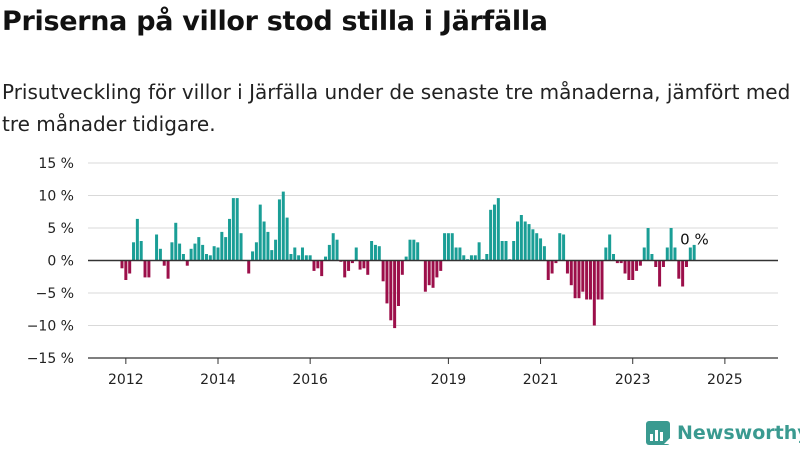 The height and width of the screenshot is (450, 800). I want to click on y-tick-label: −15 %, so click(50, 359).